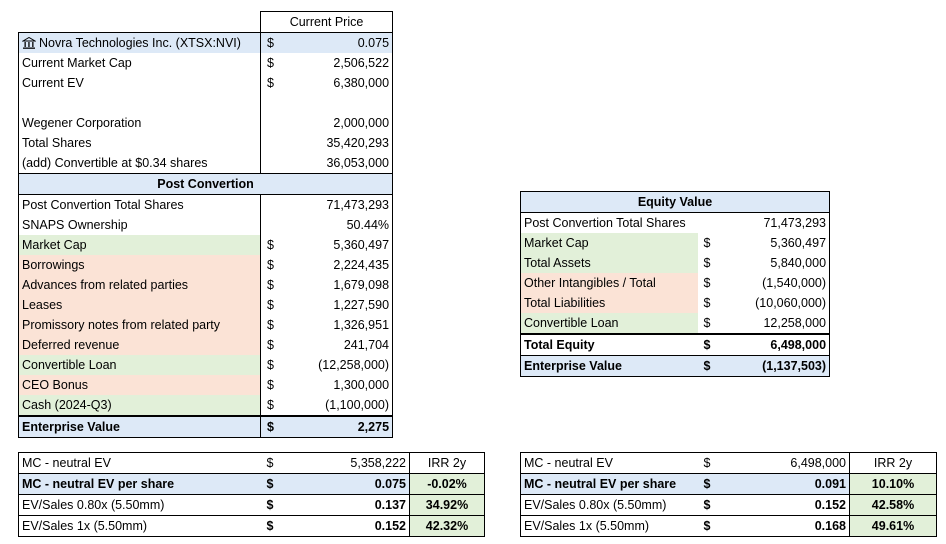 The width and height of the screenshot is (946, 544). Describe the element at coordinates (609, 526) in the screenshot. I see `irr-right-label-4: EV/Sales 1x (5.50mm)` at that location.